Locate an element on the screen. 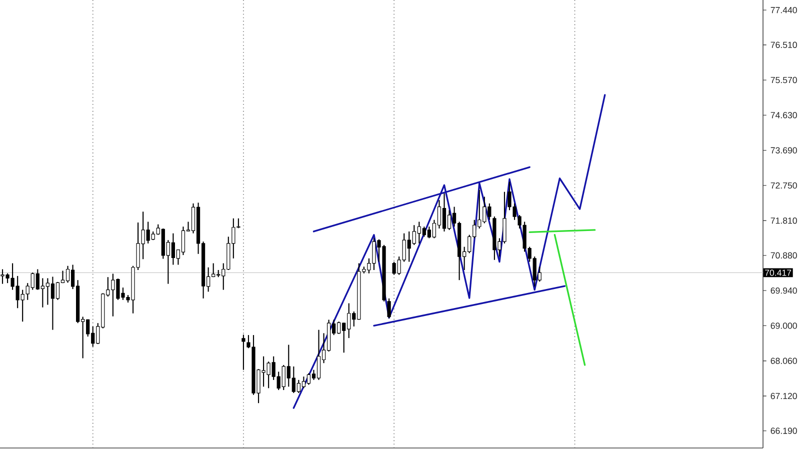  y-tick-label: 70.880 is located at coordinates (783, 255).